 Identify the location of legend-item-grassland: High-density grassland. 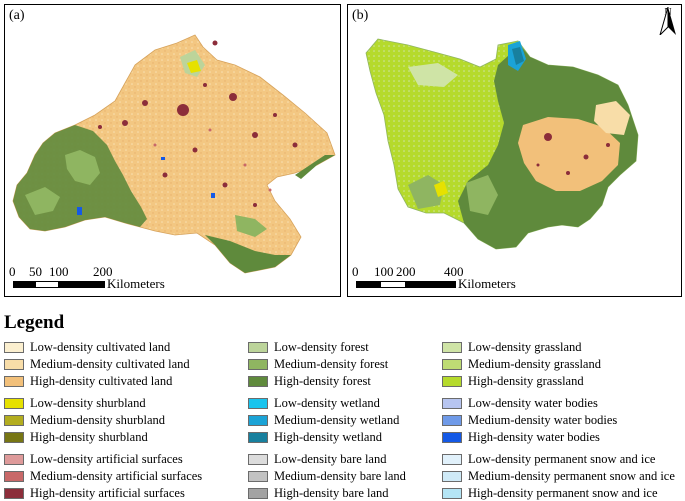
(513, 381).